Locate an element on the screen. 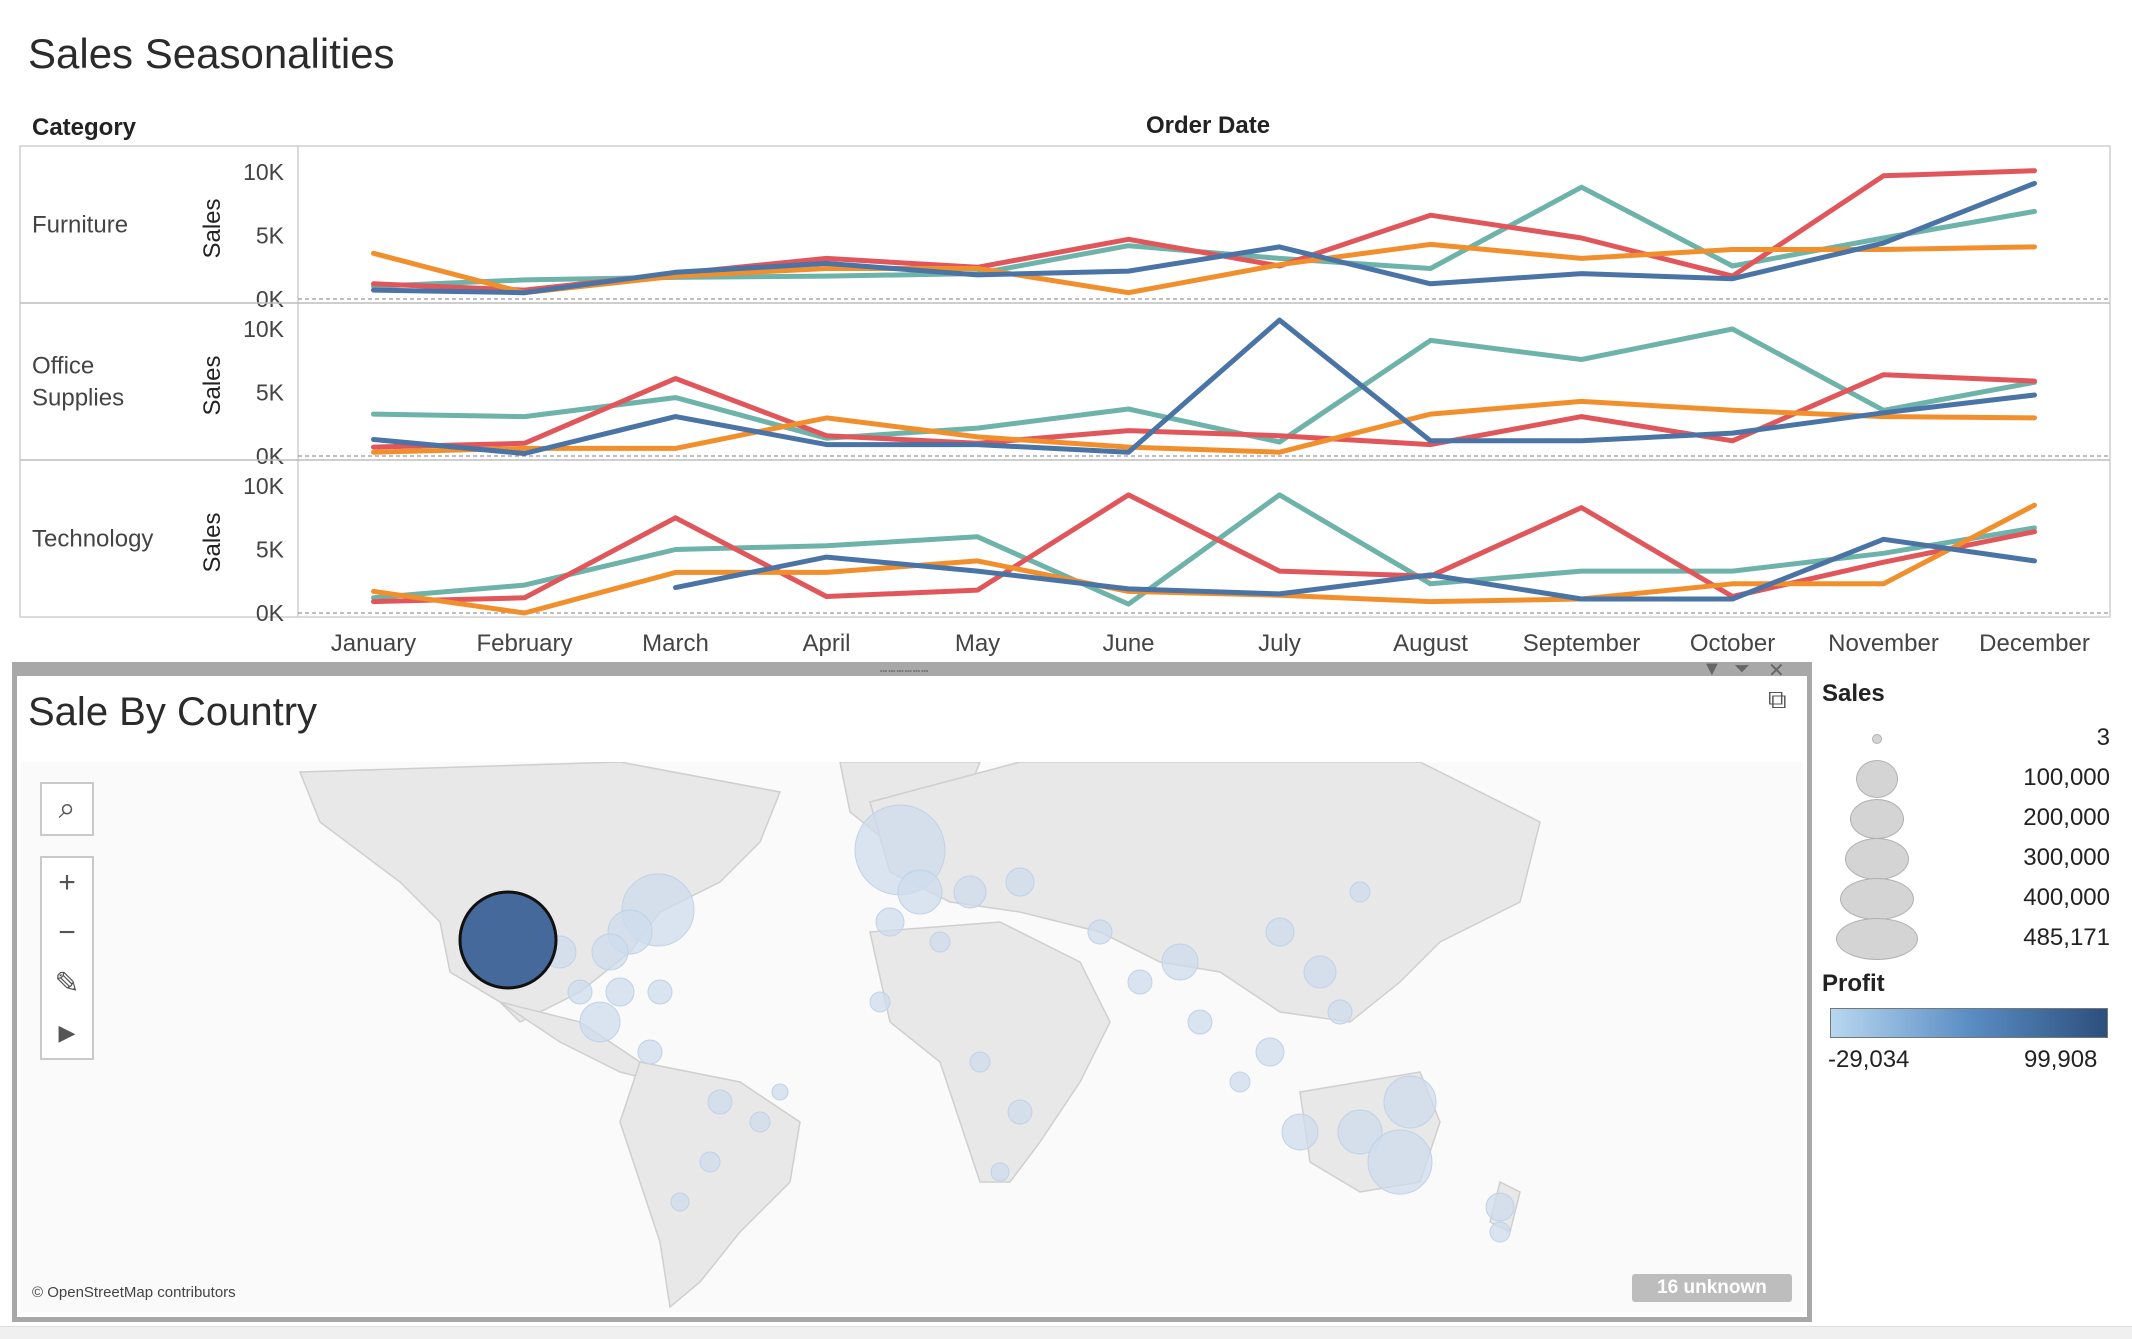 Image resolution: width=2132 pixels, height=1339 pixels. central-america-shape is located at coordinates (581, 1042).